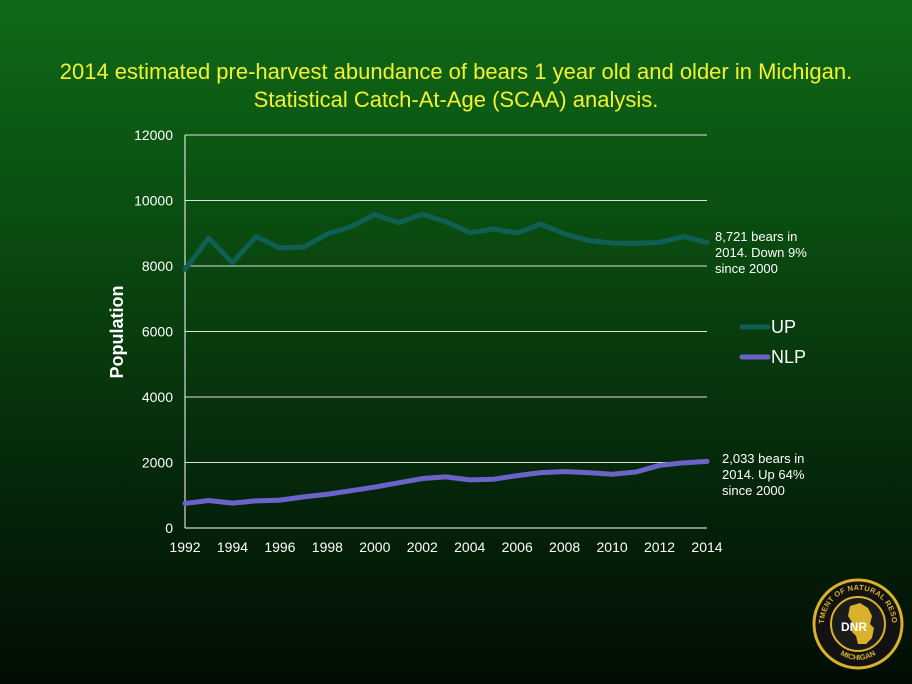 The image size is (912, 684). Describe the element at coordinates (446, 241) in the screenshot. I see `series-line-up` at that location.